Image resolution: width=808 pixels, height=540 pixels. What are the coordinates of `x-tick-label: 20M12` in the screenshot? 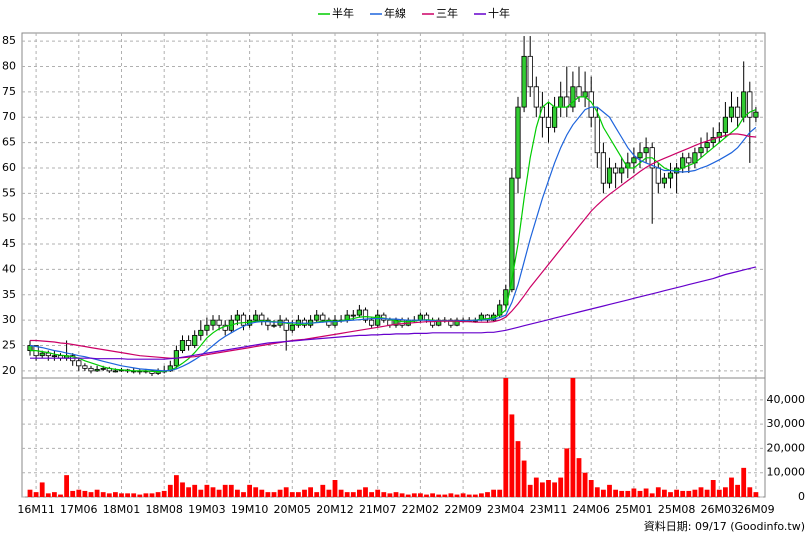 It's located at (335, 509).